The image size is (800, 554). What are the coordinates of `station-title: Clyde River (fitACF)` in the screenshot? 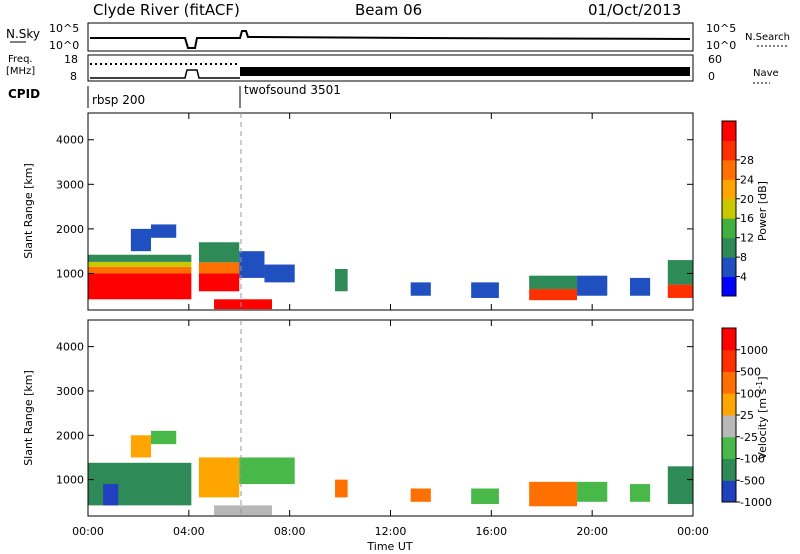 It's located at (166, 10).